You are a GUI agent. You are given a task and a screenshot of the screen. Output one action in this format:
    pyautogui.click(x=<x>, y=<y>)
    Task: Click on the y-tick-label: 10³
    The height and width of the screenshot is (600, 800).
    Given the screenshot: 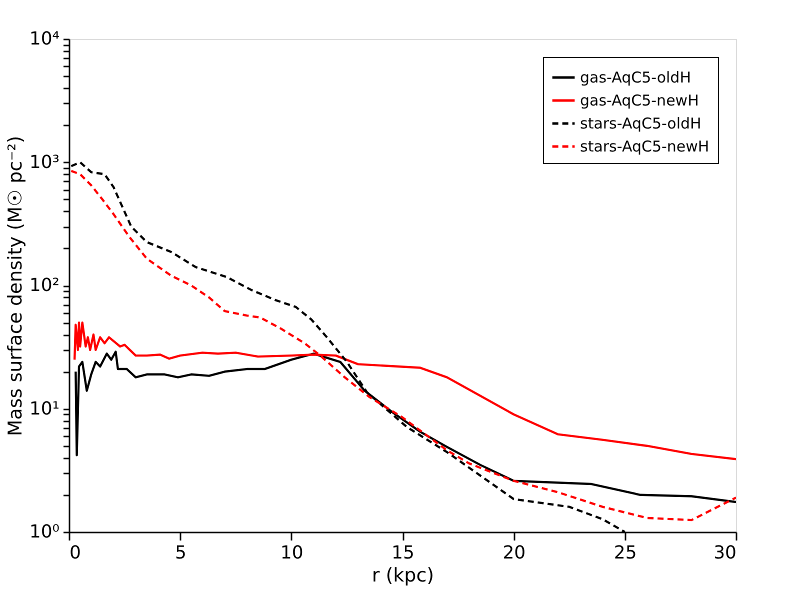 What is the action you would take?
    pyautogui.click(x=44, y=162)
    